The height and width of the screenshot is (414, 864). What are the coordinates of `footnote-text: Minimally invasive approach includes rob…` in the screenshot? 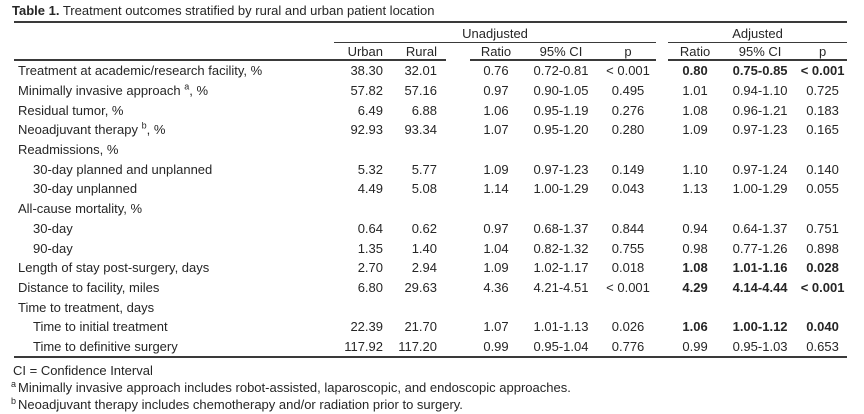 It's located at (294, 388).